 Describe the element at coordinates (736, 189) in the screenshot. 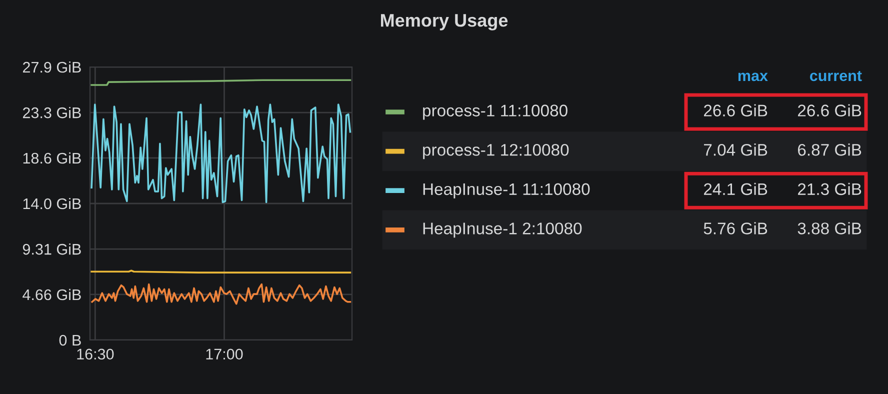

I see `text: 24.1 GiB` at that location.